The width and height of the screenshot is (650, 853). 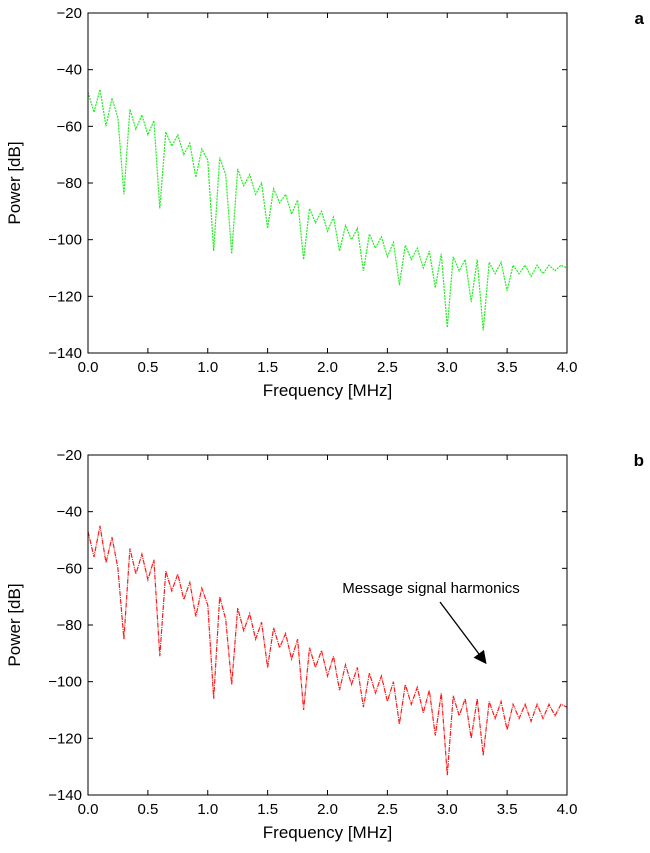 I want to click on panel-label: b, so click(x=639, y=460).